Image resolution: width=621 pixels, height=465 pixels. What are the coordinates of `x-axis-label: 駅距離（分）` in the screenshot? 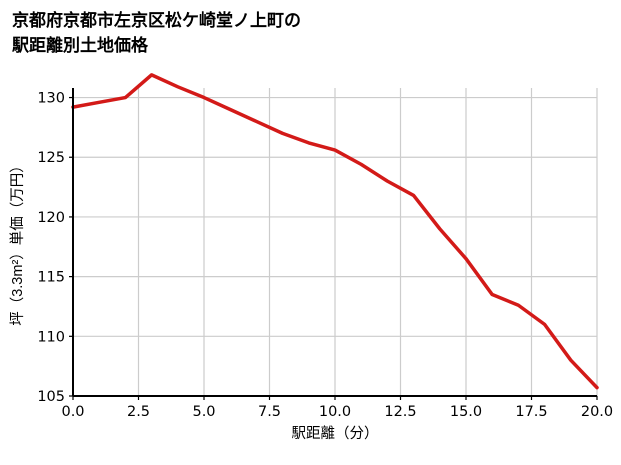 It's located at (335, 433).